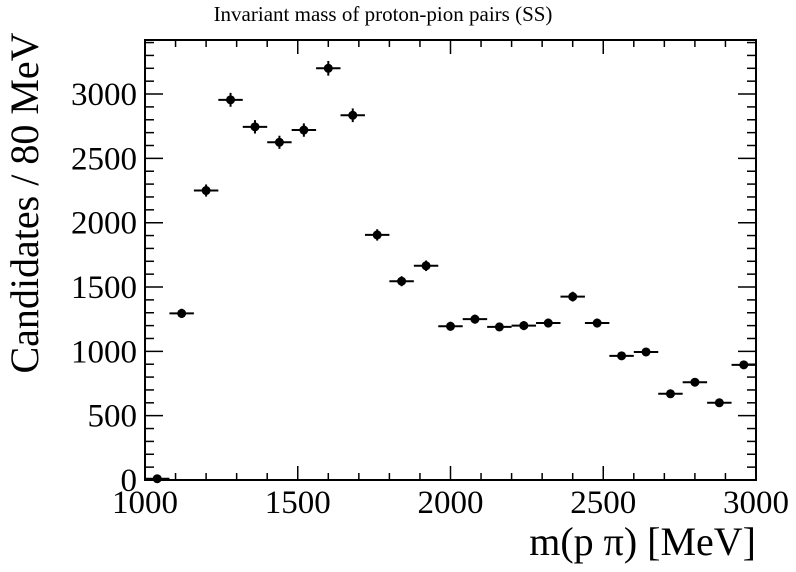 This screenshot has width=796, height=572. What do you see at coordinates (145, 503) in the screenshot?
I see `x-tick-label: 1000` at bounding box center [145, 503].